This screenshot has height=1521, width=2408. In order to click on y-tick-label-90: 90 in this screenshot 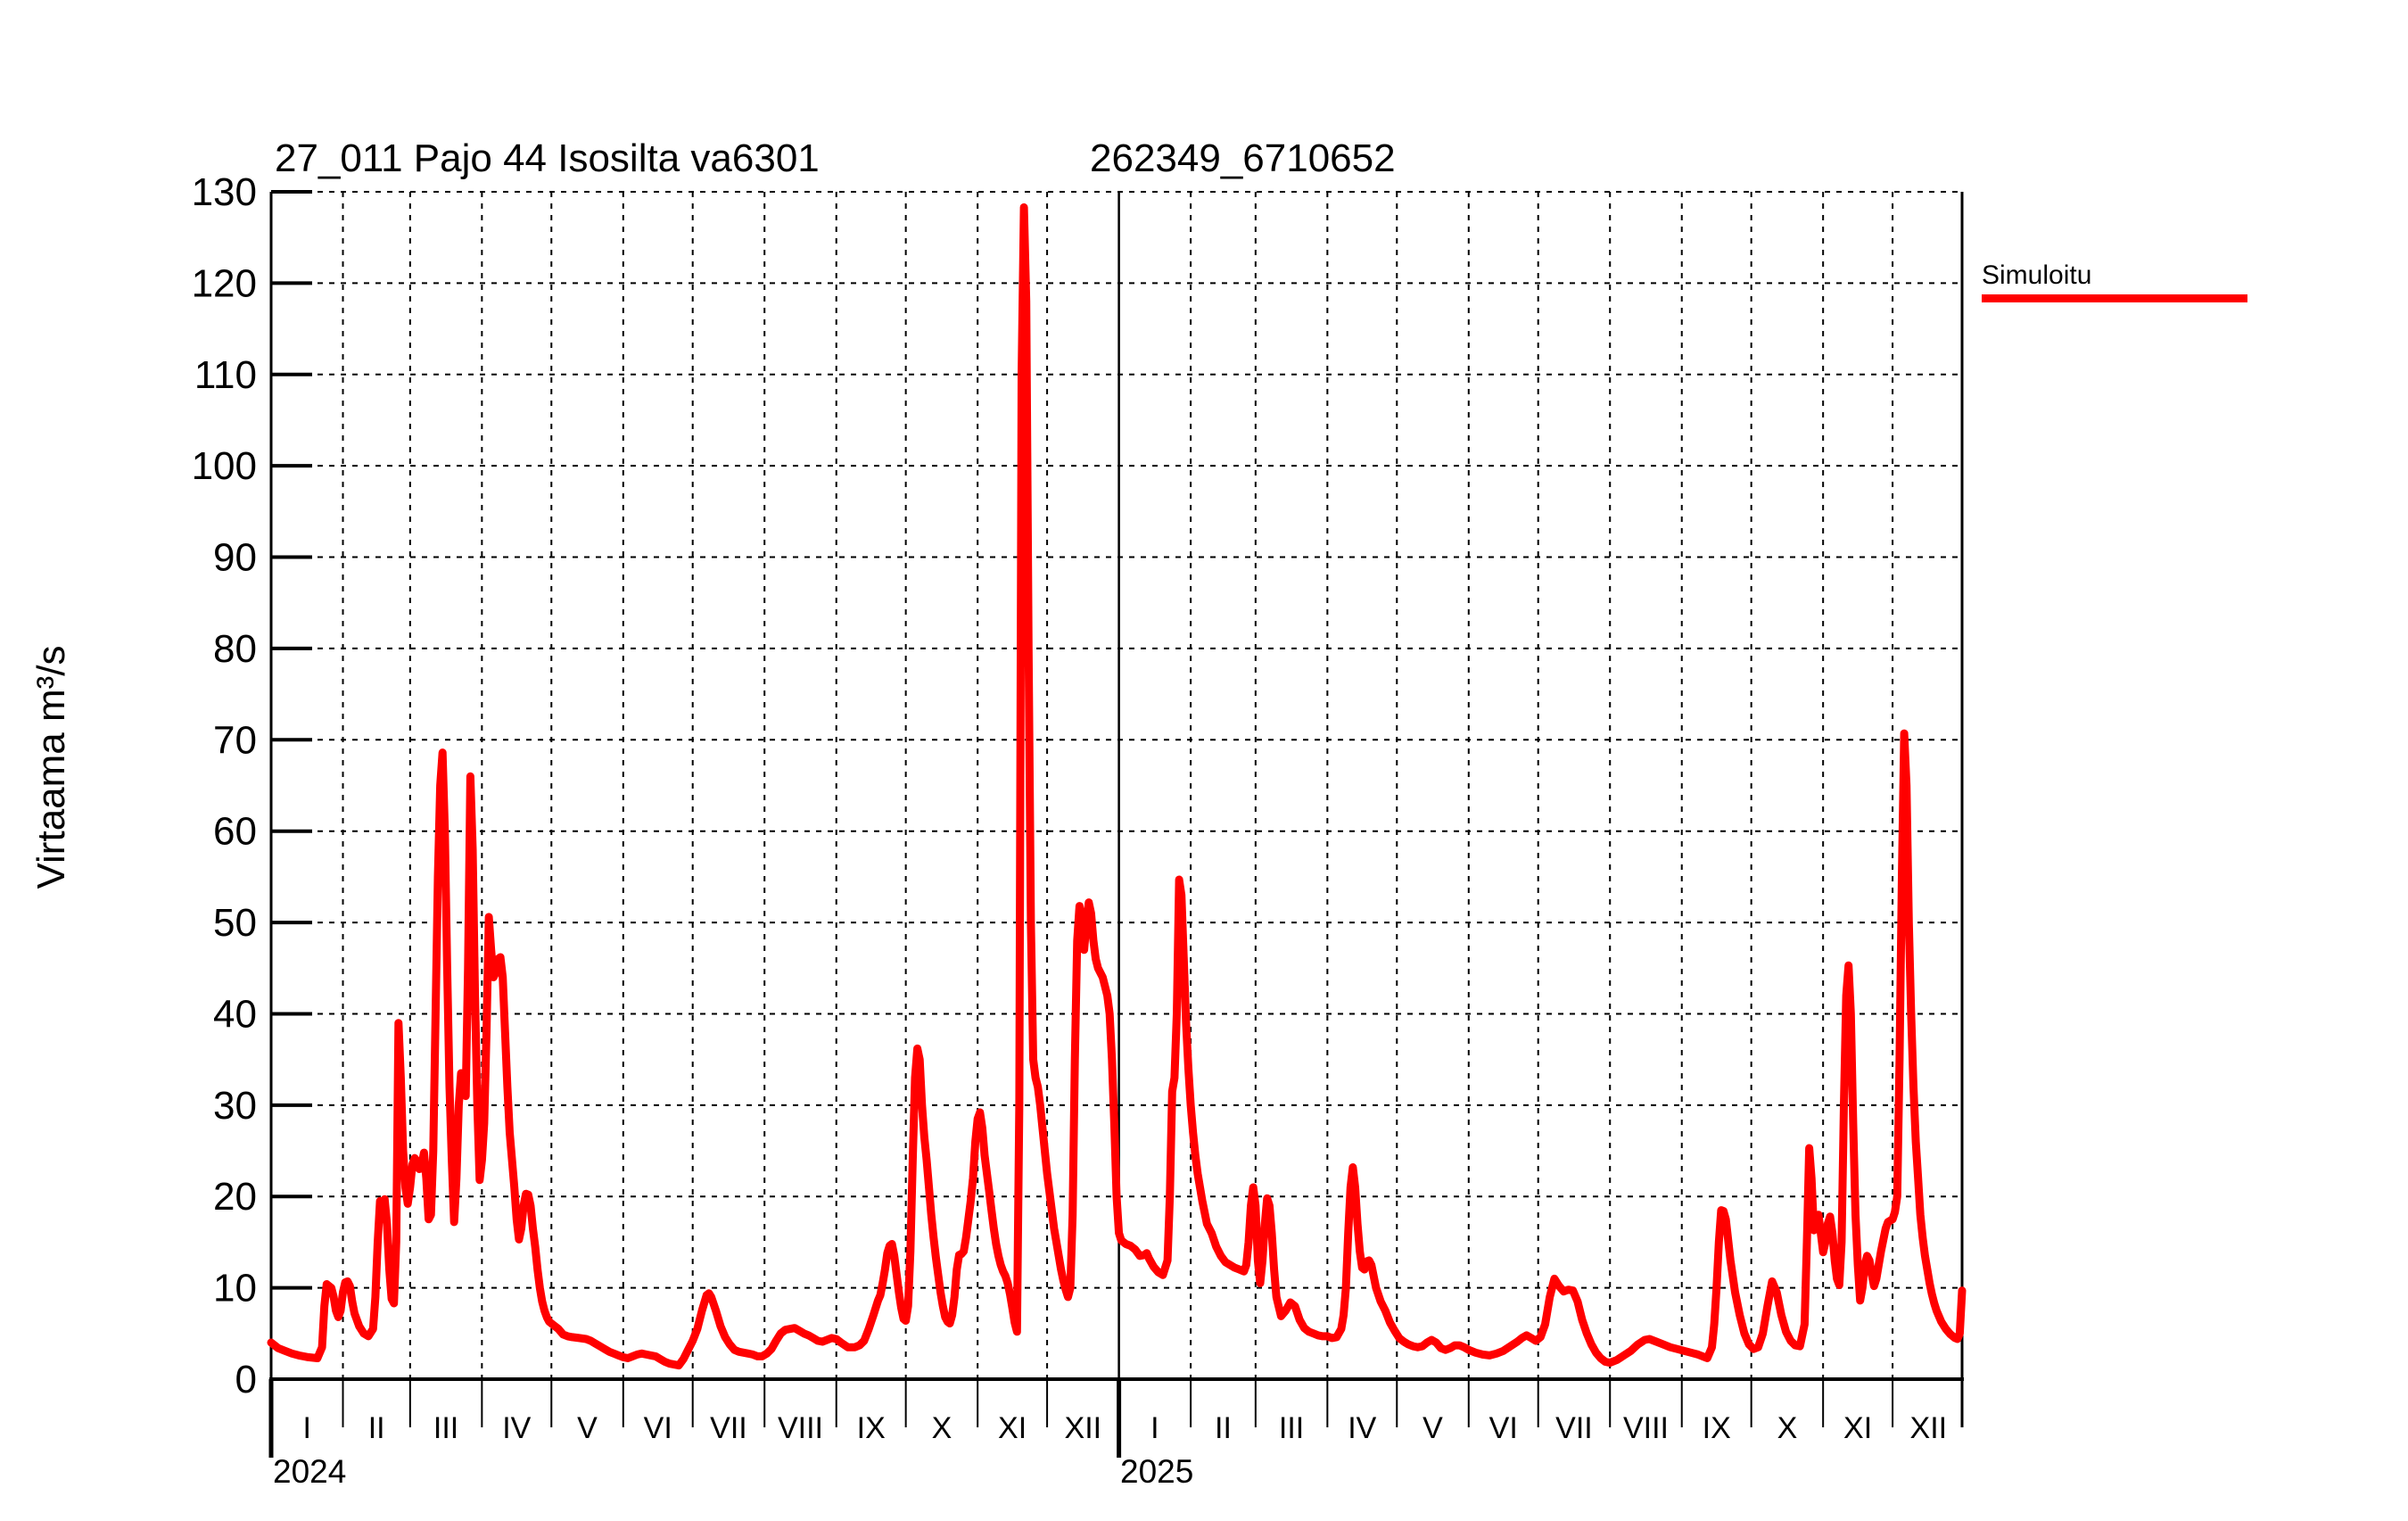, I will do `click(235, 558)`.